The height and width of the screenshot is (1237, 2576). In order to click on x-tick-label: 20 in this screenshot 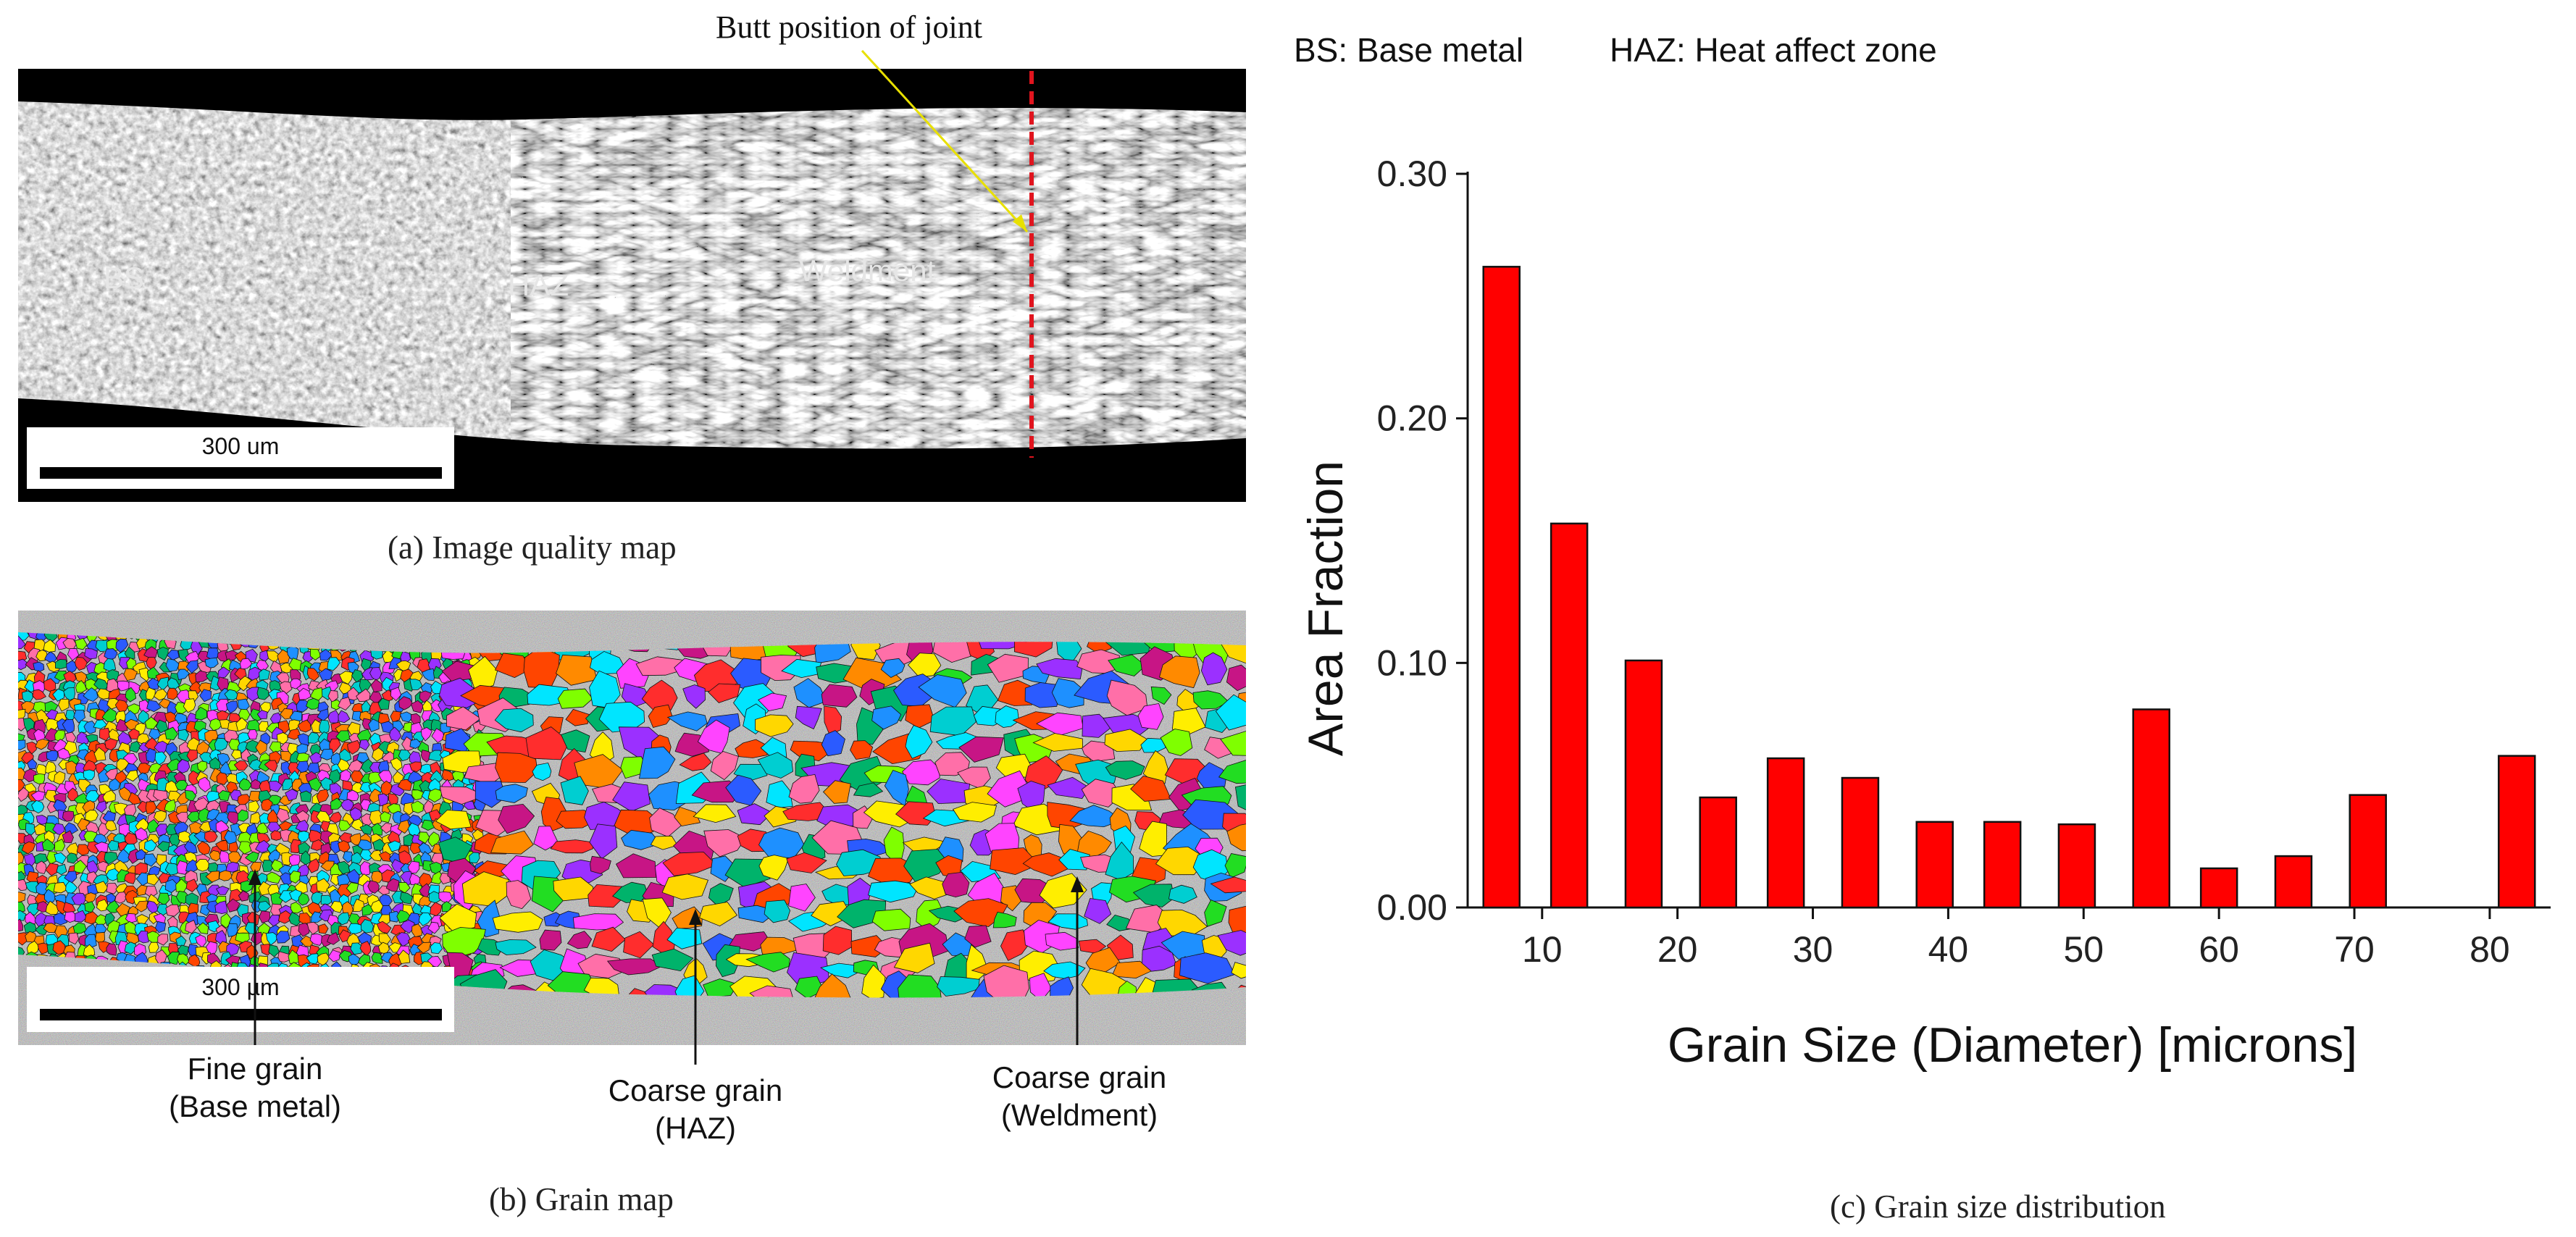, I will do `click(1678, 949)`.